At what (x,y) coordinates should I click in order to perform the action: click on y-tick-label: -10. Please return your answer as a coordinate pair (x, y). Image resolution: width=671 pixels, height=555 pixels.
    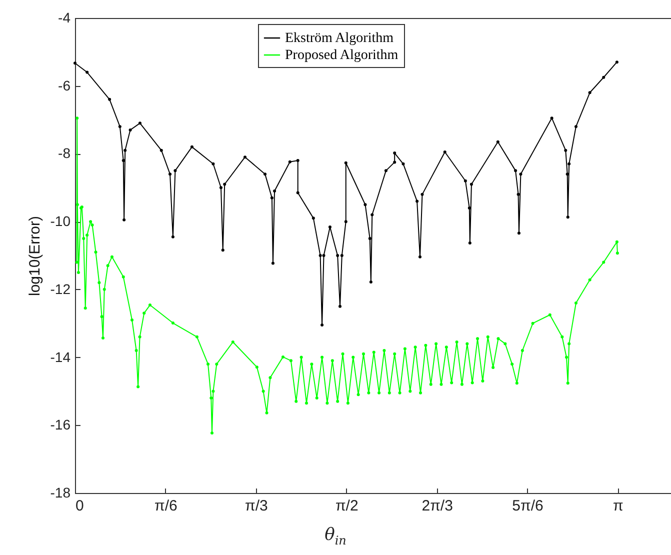
    Looking at the image, I should click on (60, 221).